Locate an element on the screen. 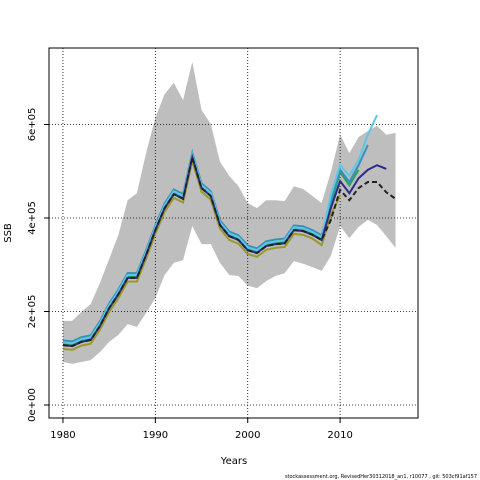 The height and width of the screenshot is (480, 480). x-tick-label: 1990 is located at coordinates (155, 435).